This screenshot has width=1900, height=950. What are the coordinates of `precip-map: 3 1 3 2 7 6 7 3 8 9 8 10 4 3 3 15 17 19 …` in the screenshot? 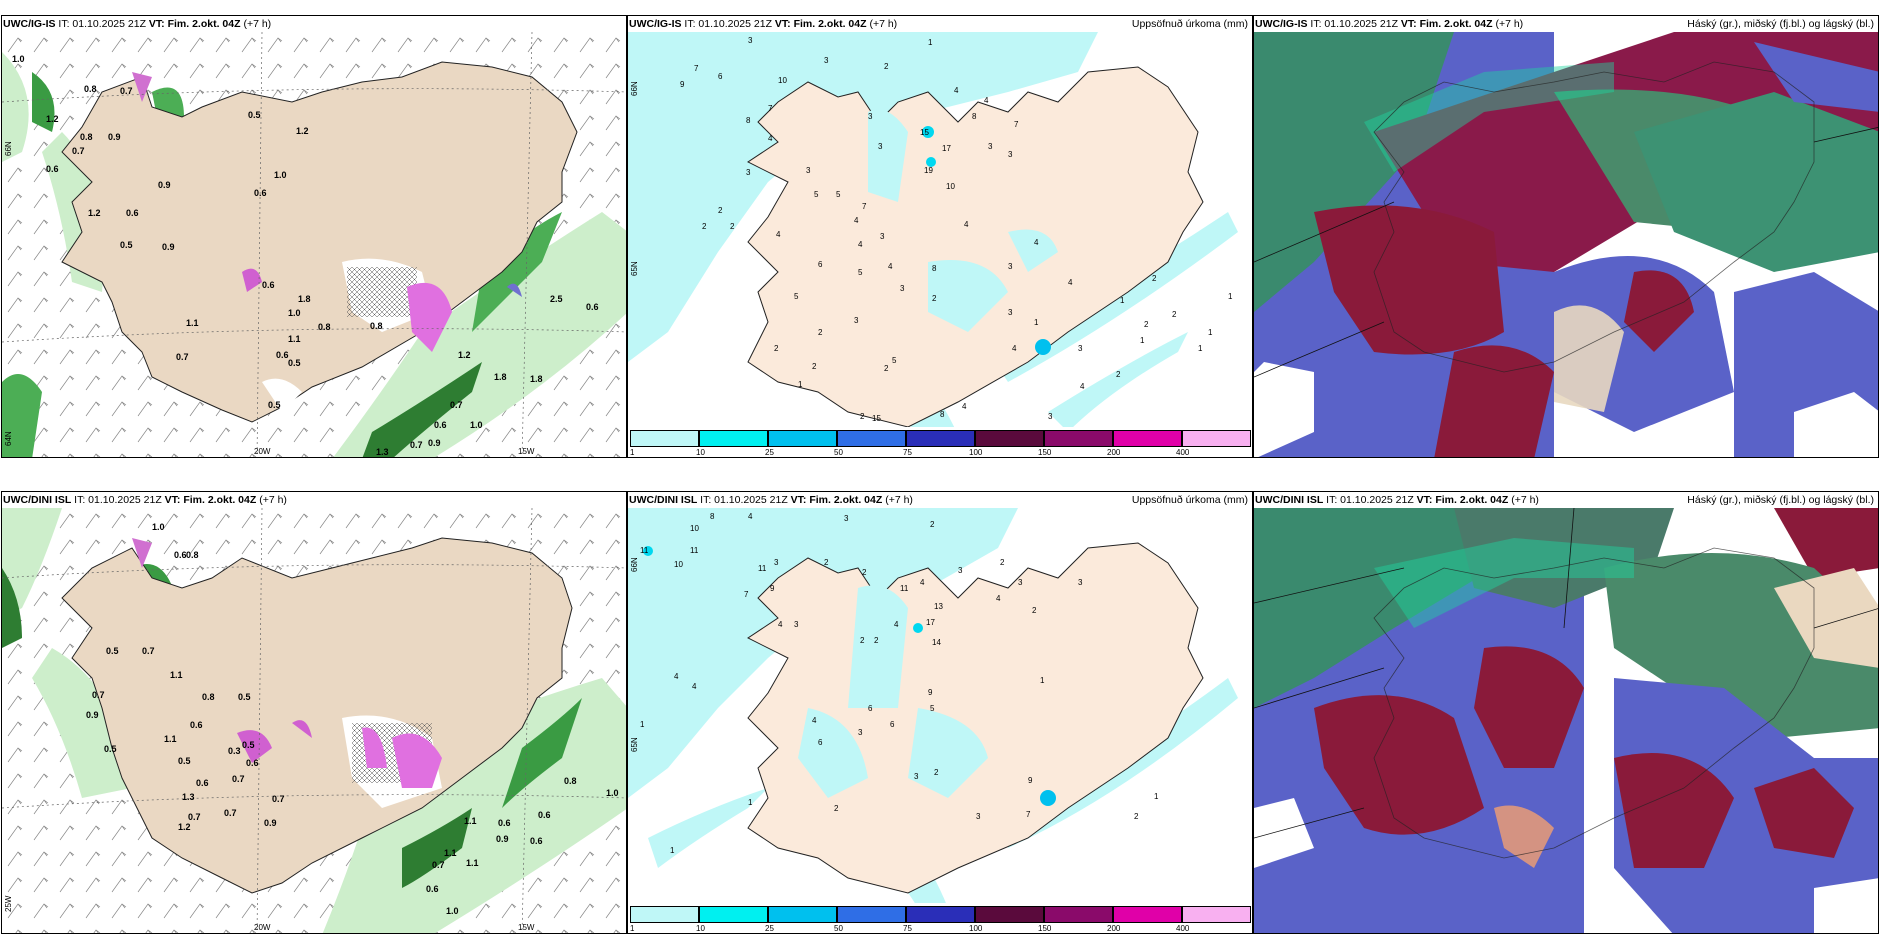 It's located at (940, 244).